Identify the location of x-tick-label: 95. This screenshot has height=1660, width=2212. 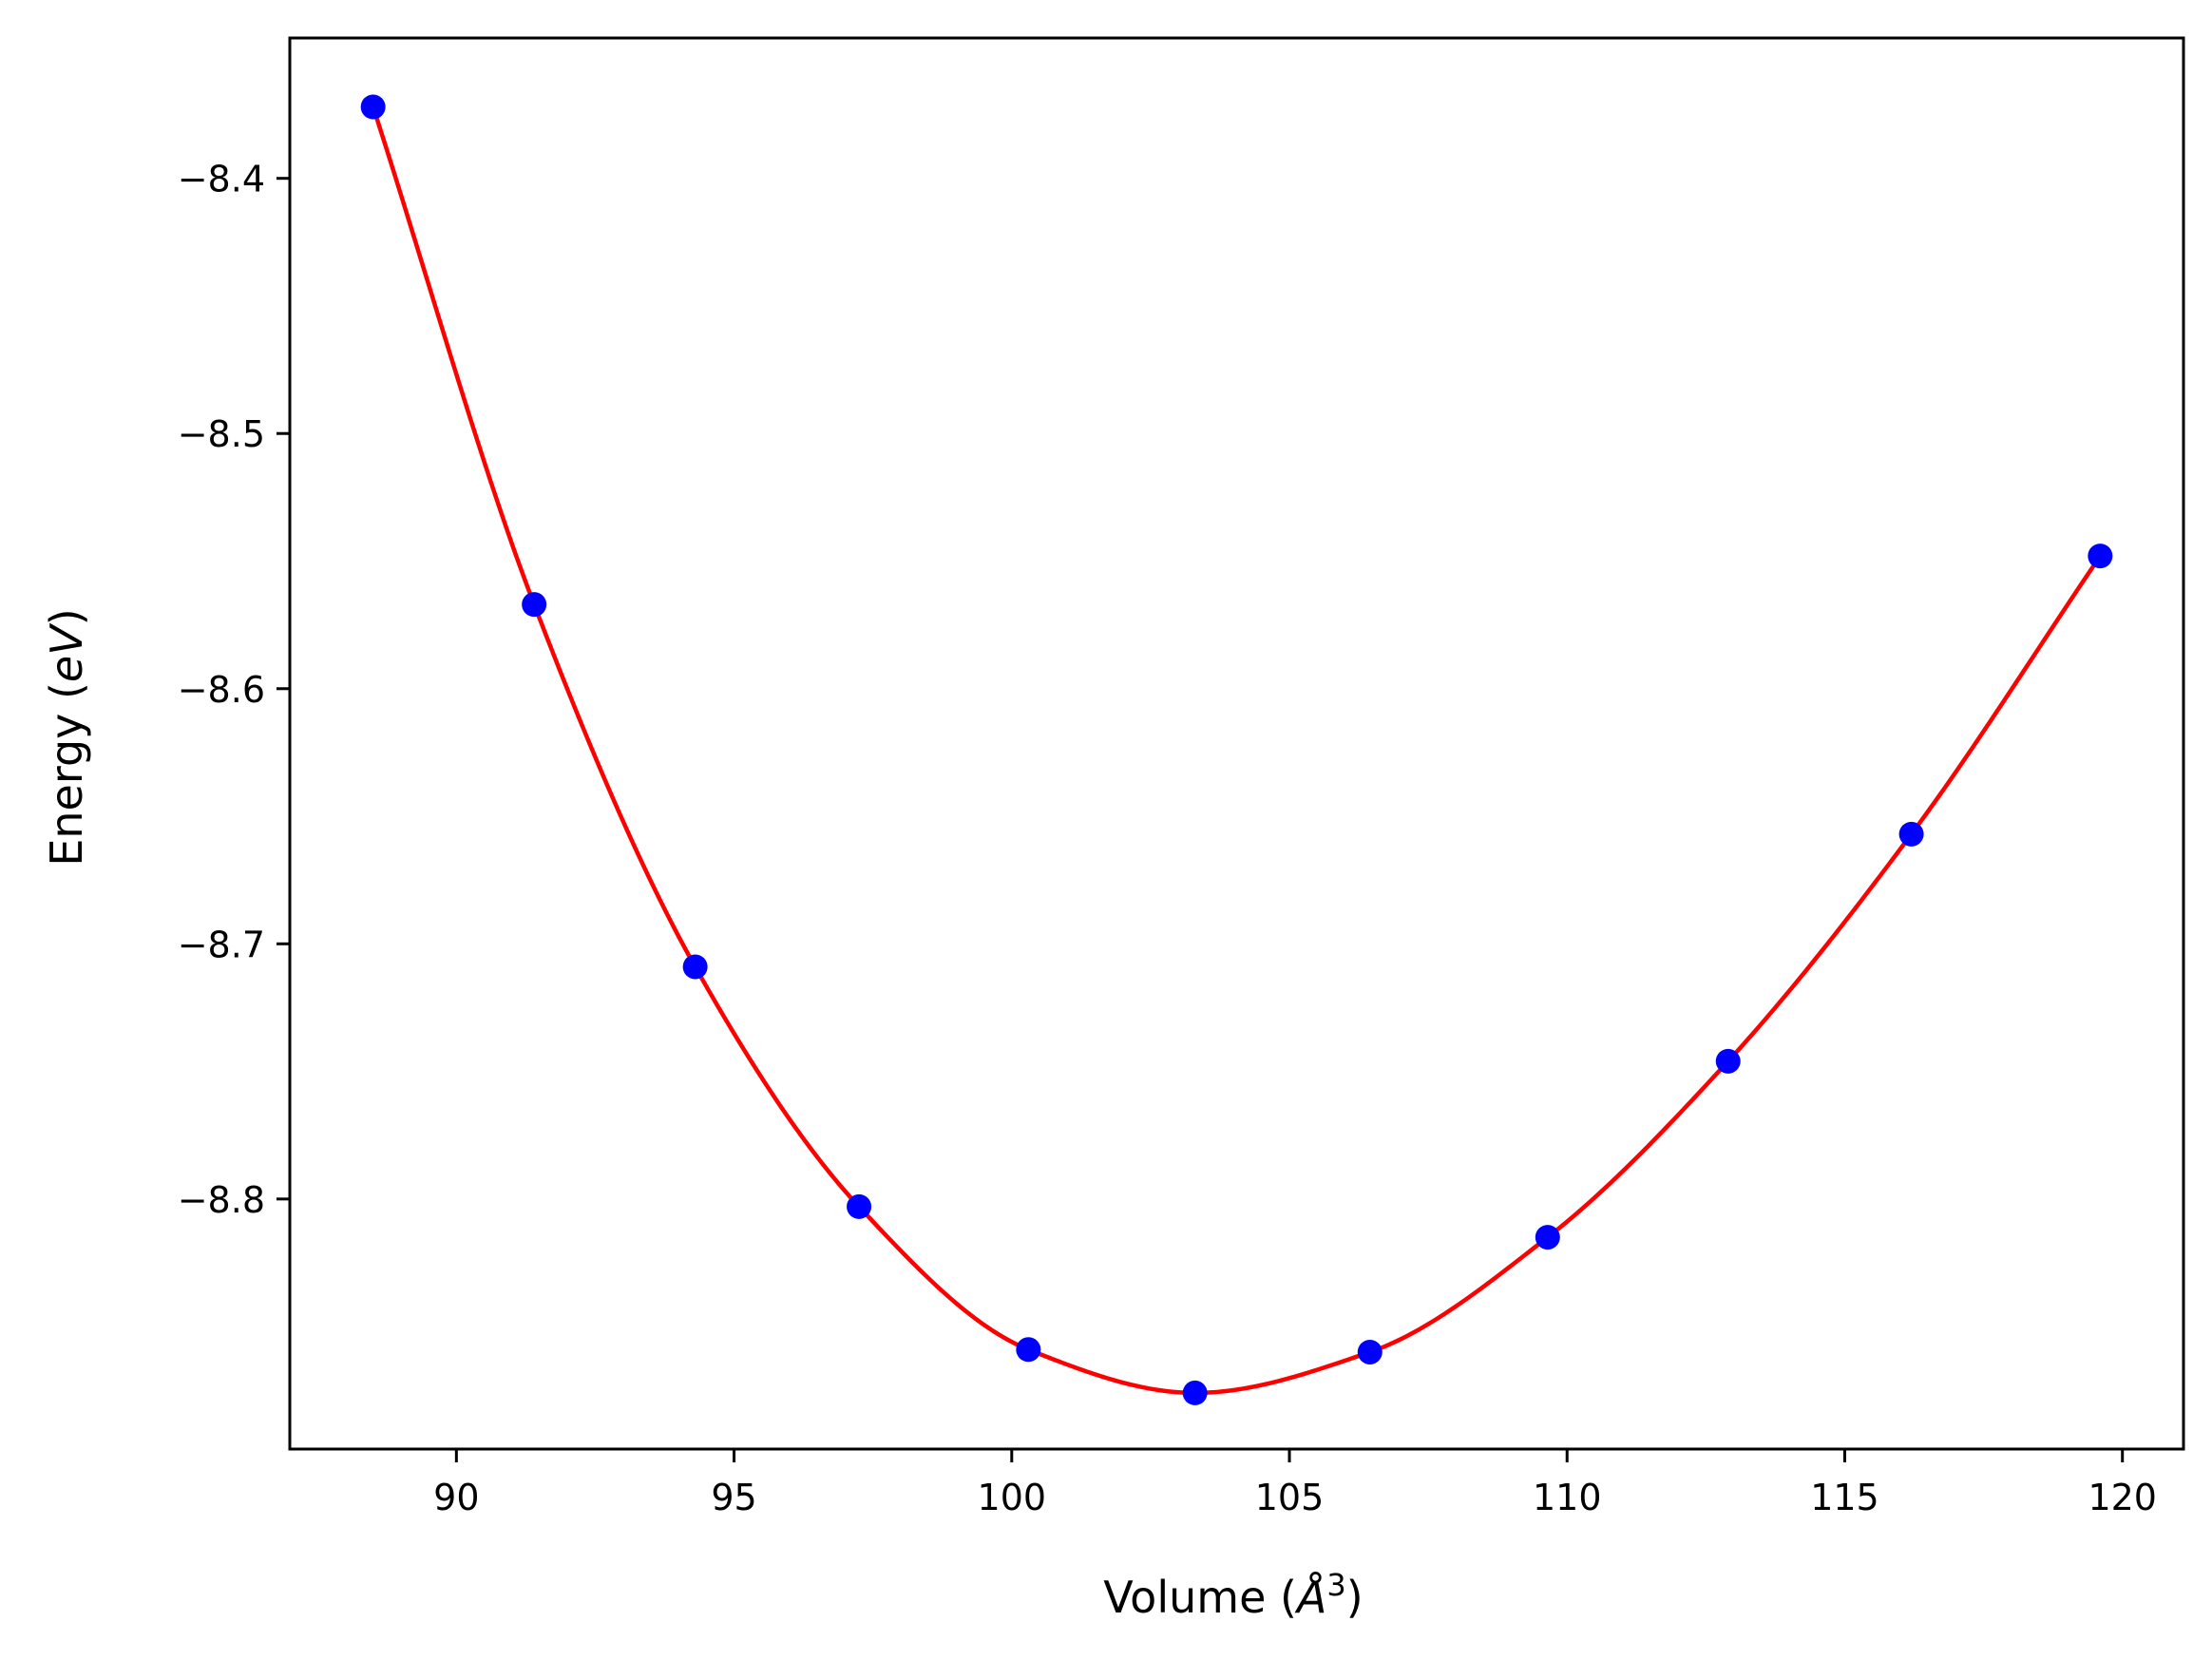
(733, 1497).